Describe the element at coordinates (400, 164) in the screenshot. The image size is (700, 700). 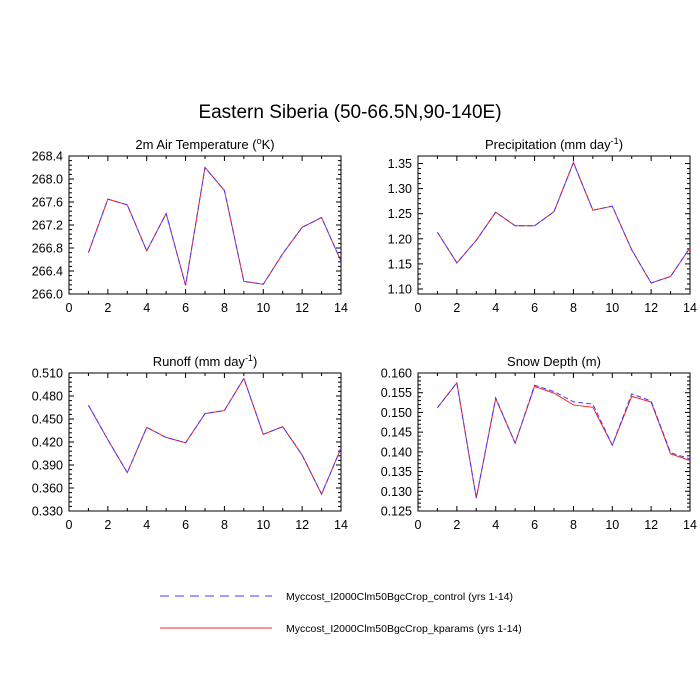
I see `y-tick-label: 1.35` at that location.